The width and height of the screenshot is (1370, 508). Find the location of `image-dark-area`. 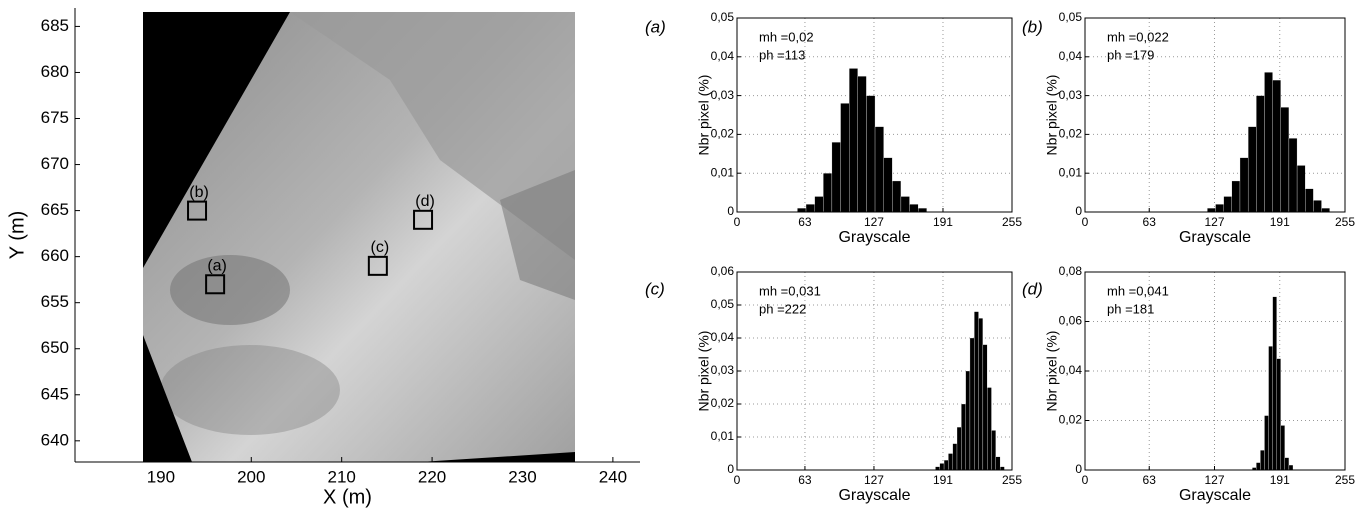

image-dark-area is located at coordinates (537, 235).